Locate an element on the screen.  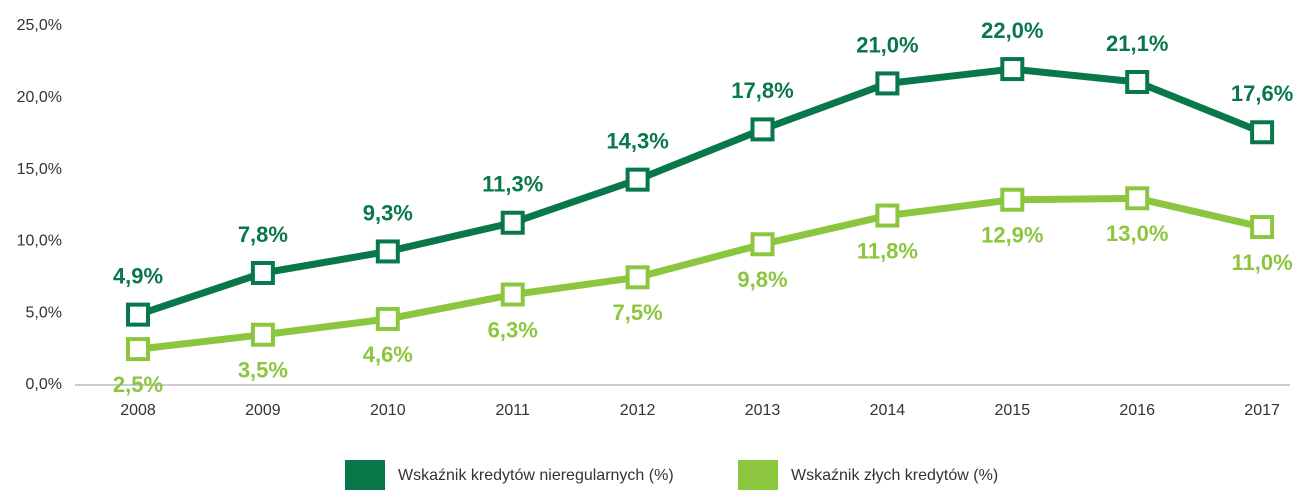
value-label: 11,3% is located at coordinates (512, 184).